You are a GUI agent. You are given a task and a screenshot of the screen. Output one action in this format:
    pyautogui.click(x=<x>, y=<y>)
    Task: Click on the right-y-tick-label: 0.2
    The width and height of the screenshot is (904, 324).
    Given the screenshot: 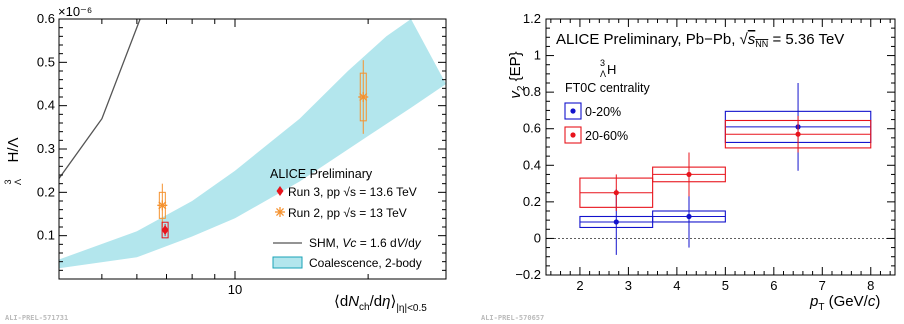 What is the action you would take?
    pyautogui.click(x=532, y=201)
    